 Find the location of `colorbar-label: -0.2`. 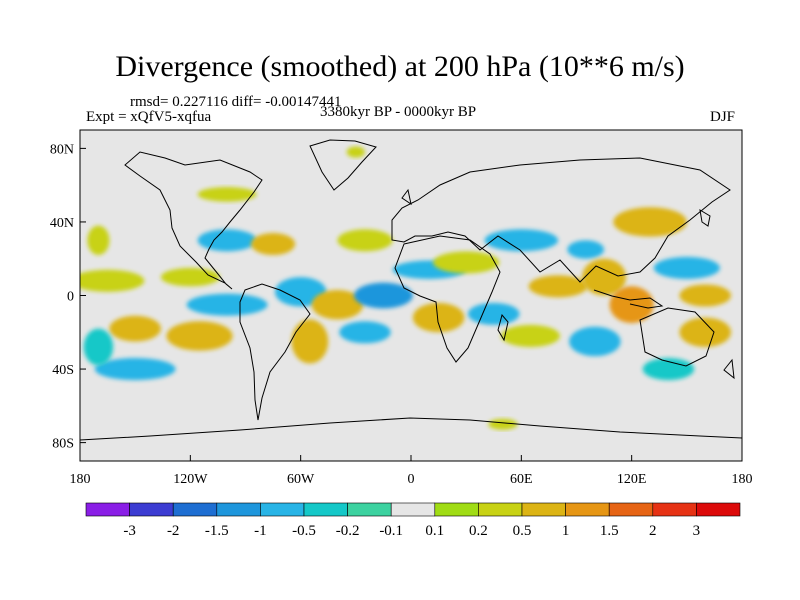

colorbar-label: -0.2 is located at coordinates (348, 531).